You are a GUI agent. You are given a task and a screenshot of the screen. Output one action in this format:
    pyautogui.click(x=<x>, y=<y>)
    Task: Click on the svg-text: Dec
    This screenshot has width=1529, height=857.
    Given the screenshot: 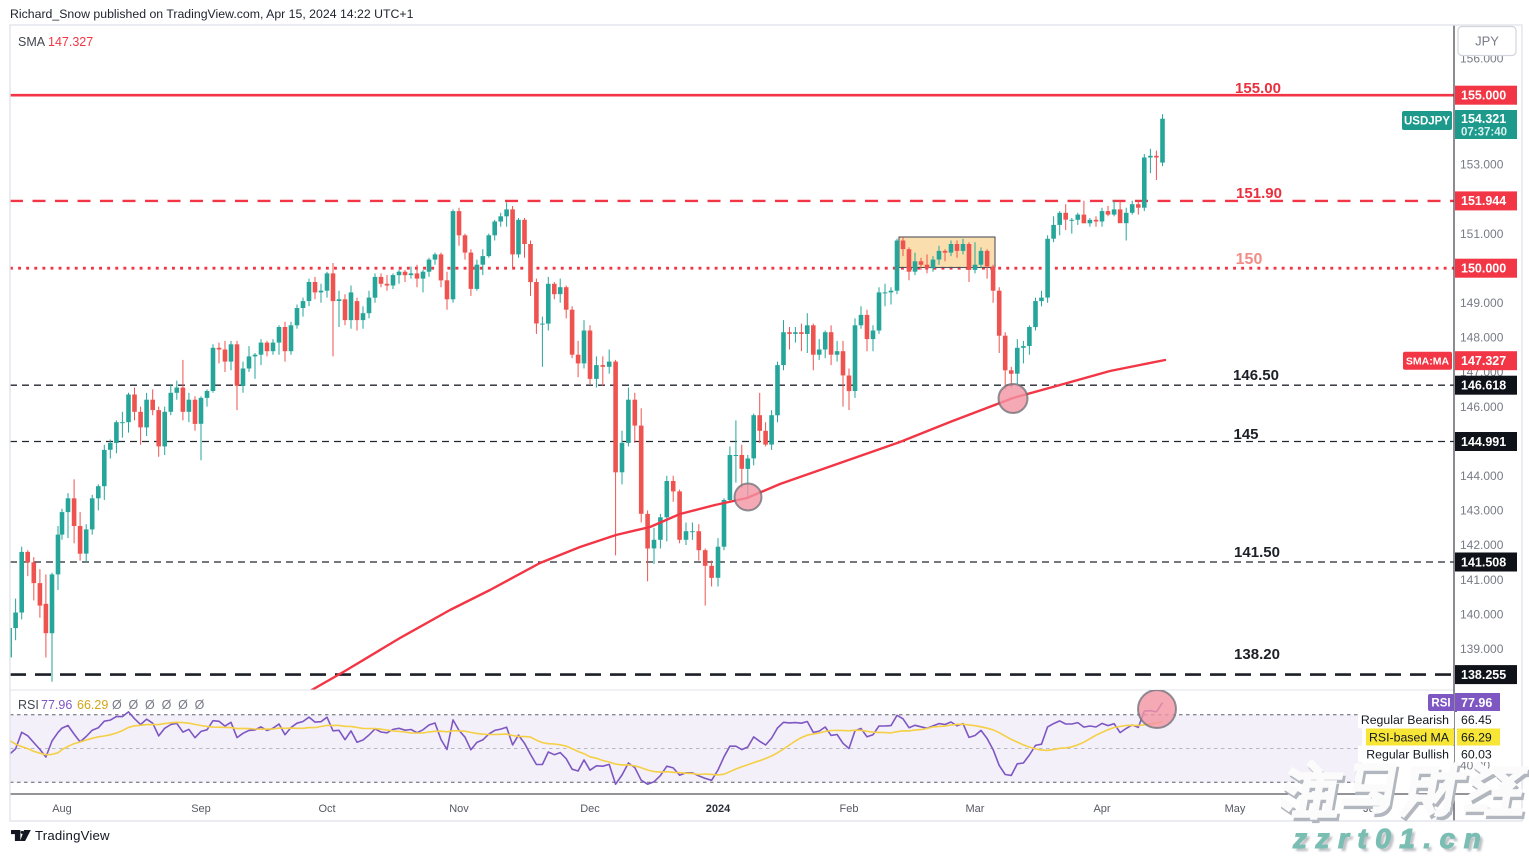 What is the action you would take?
    pyautogui.click(x=590, y=809)
    